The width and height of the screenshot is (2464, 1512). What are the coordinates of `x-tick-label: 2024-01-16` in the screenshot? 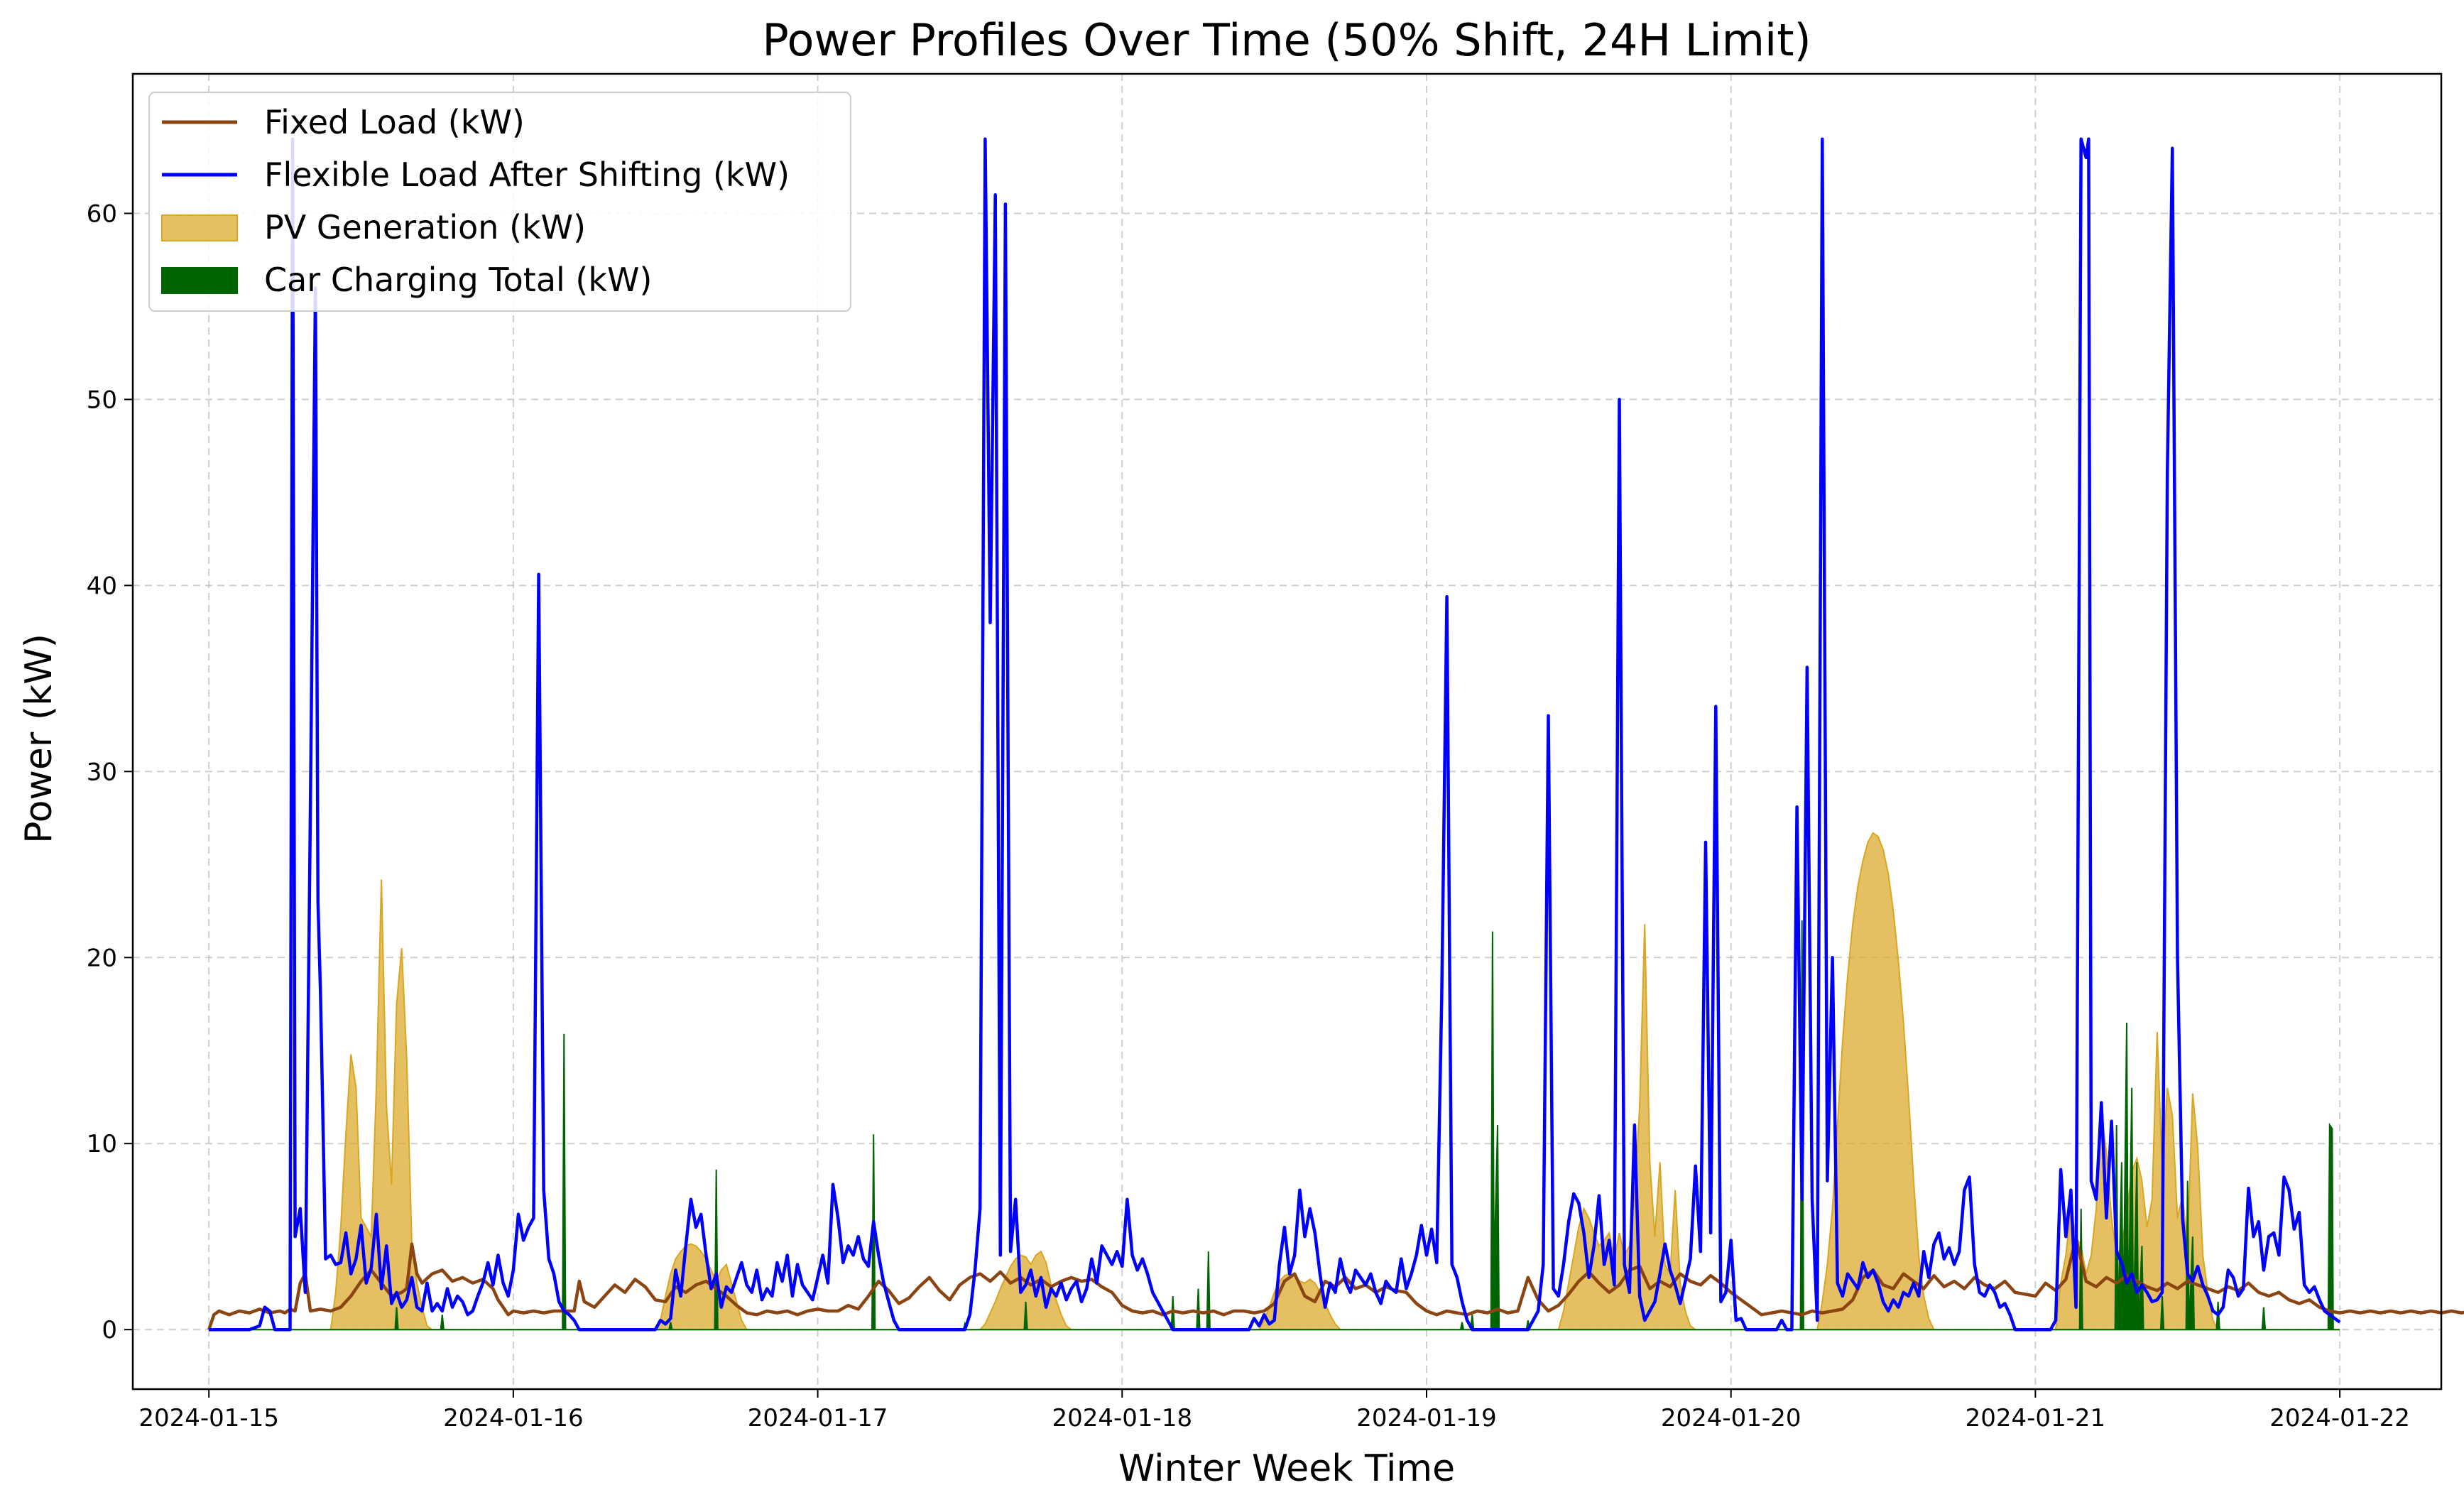 It's located at (513, 1418).